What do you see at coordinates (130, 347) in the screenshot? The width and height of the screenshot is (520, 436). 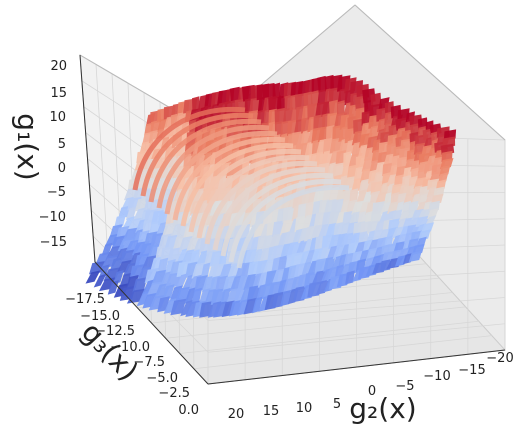 I see `y-tick-label: −10.0` at bounding box center [130, 347].